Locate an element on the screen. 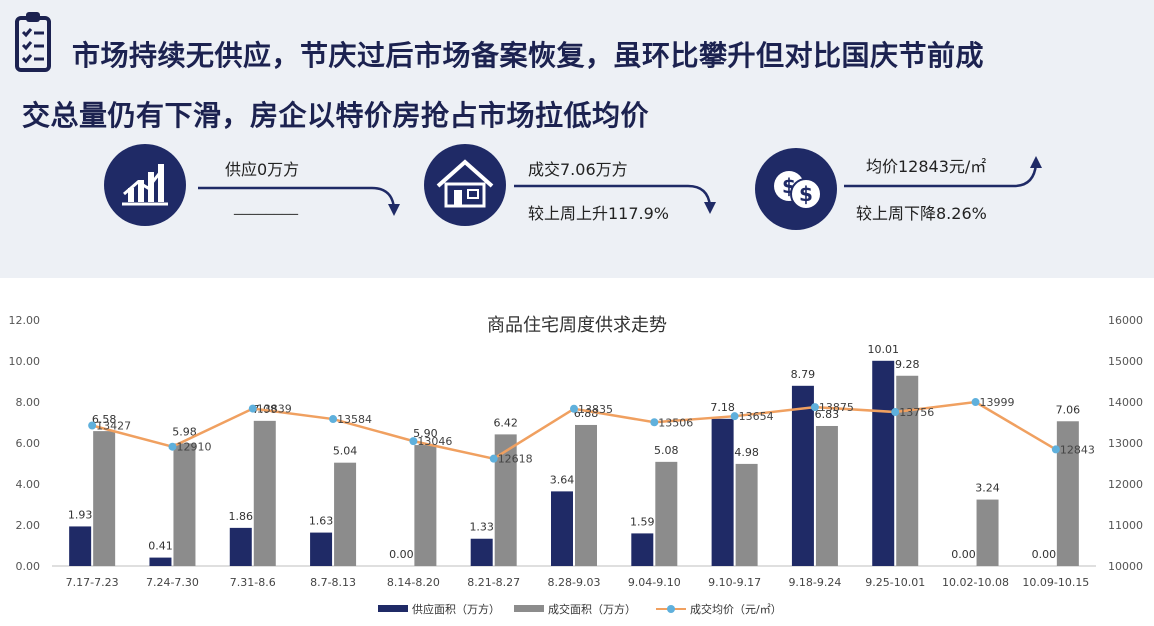 The image size is (1154, 626). deal-data-label: 9.28 is located at coordinates (907, 364).